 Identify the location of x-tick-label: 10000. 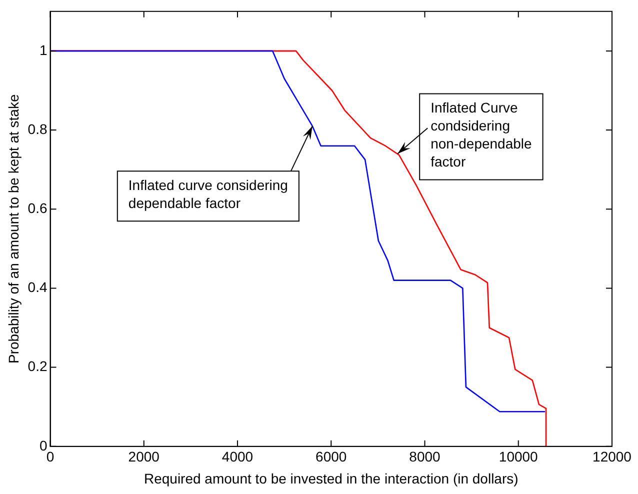
(518, 456).